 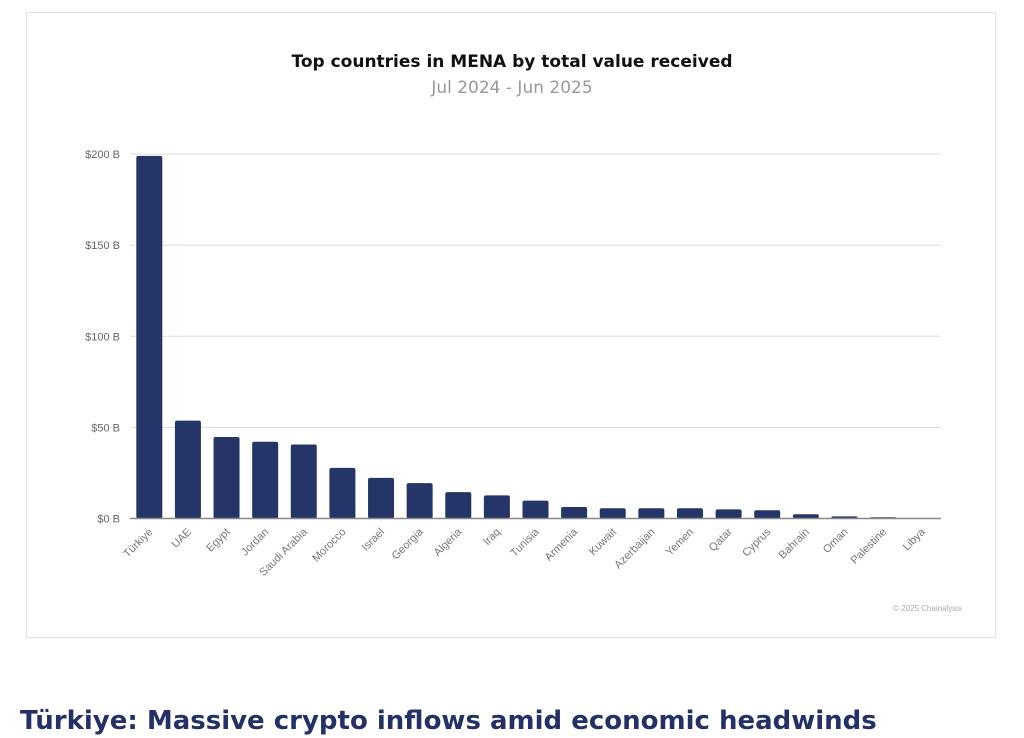 I want to click on x-tick-label: Qatar, so click(x=721, y=540).